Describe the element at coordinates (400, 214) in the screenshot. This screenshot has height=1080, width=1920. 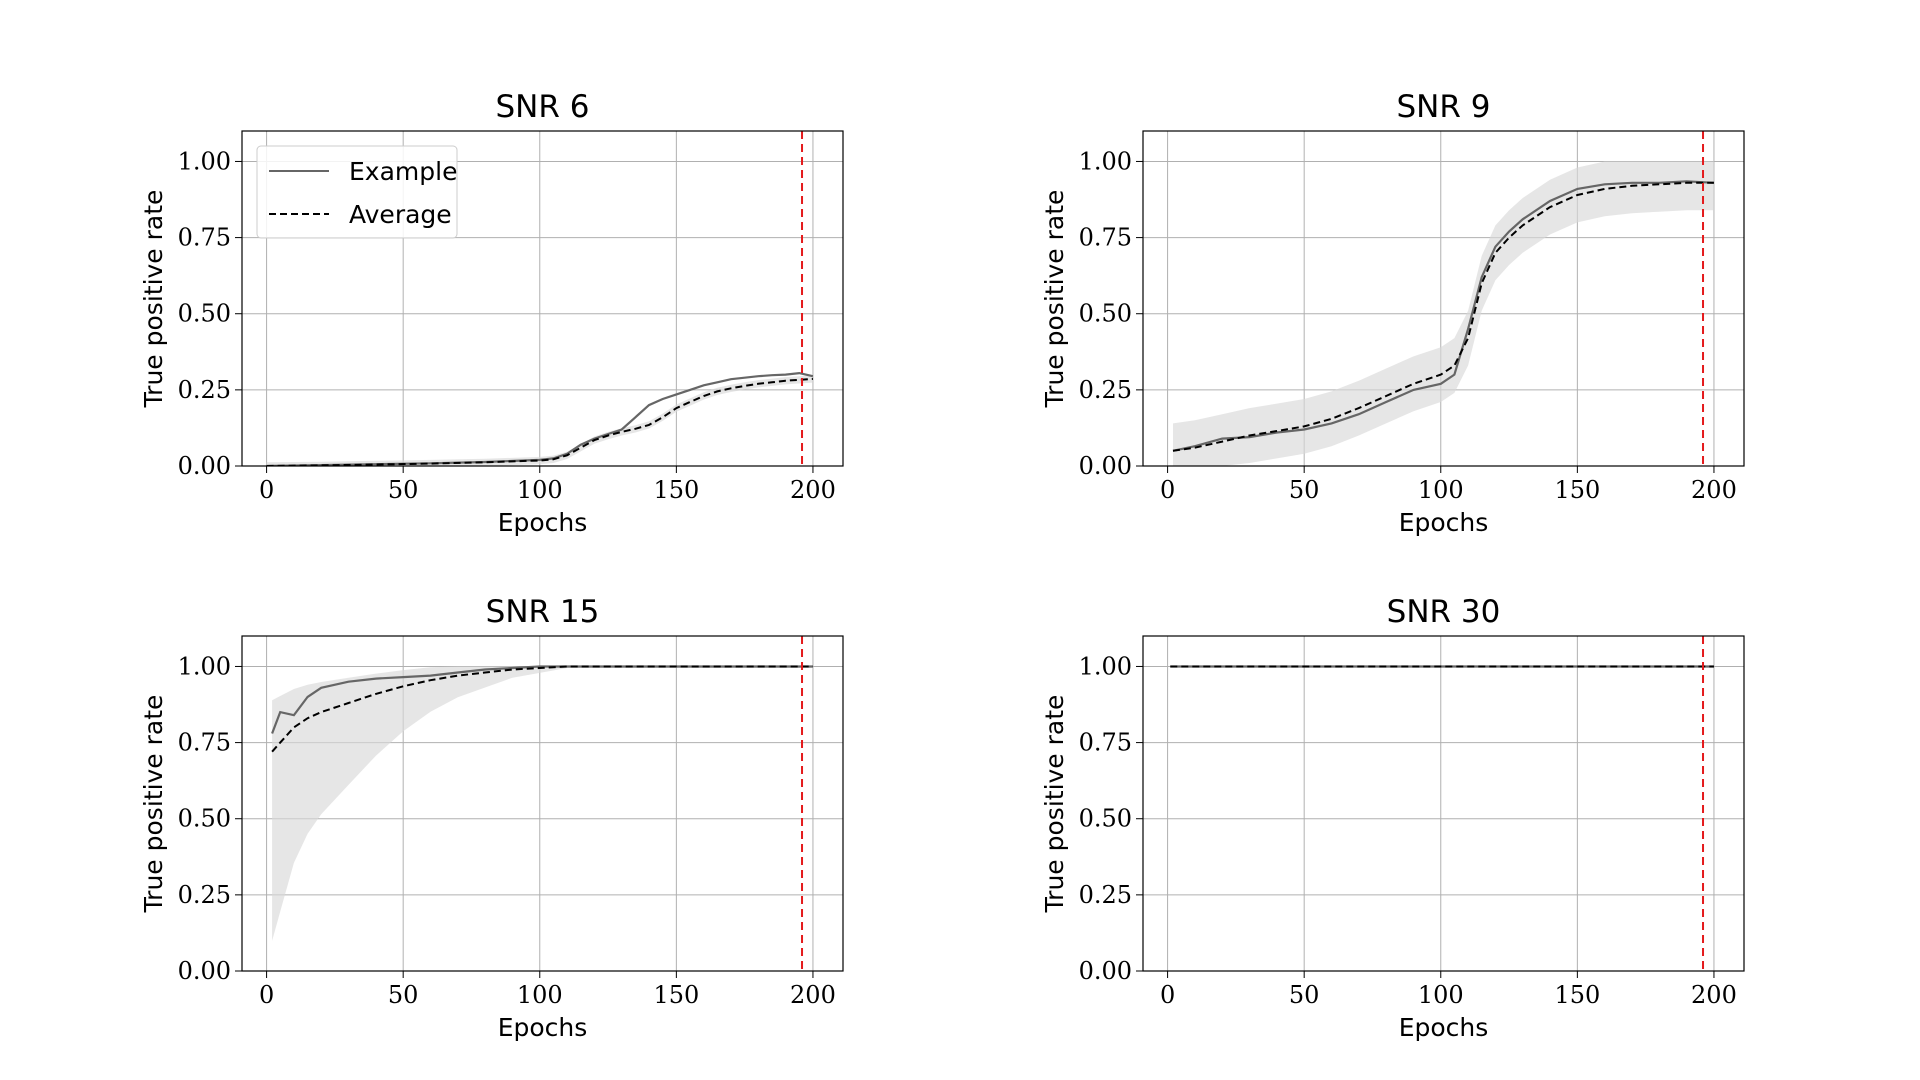
I see `legend-label-average: Average` at that location.